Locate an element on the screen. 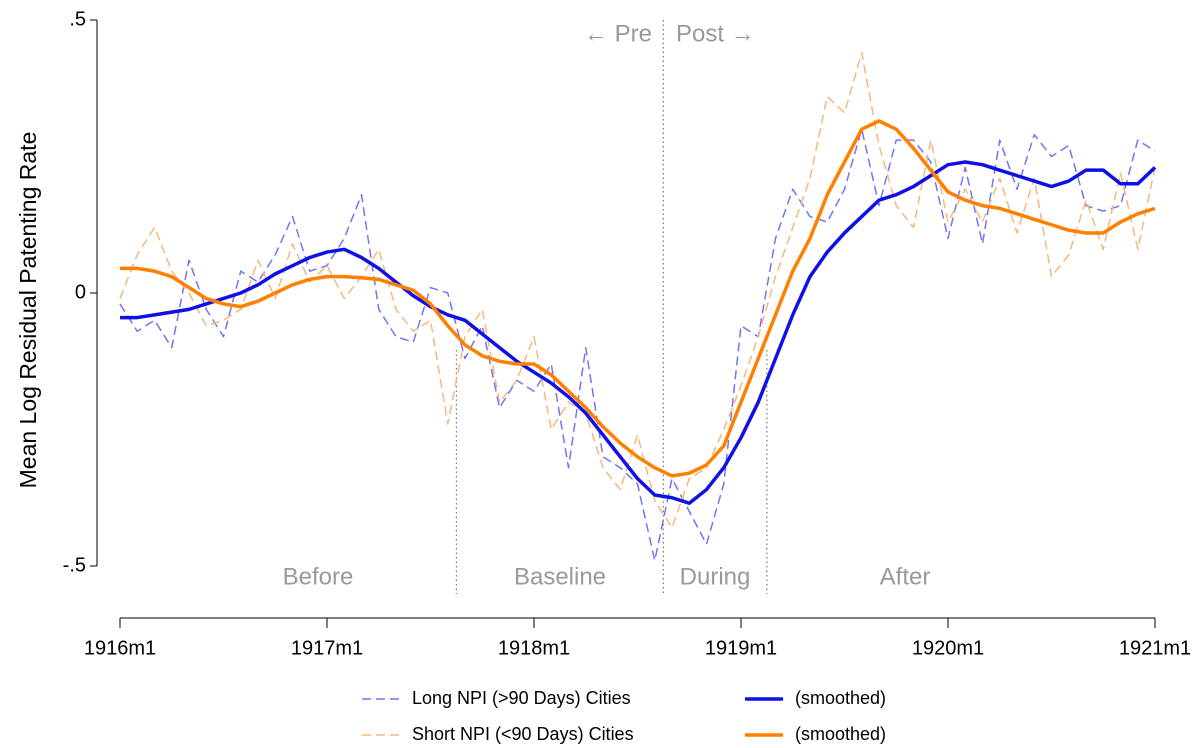 The width and height of the screenshot is (1199, 748). legend-label: Long NPI (>90 Days) Cities is located at coordinates (521, 698).